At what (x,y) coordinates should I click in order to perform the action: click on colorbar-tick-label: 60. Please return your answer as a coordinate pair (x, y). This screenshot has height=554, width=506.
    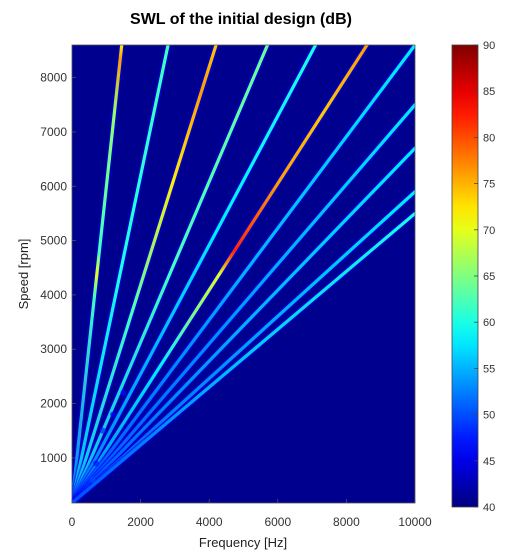
    Looking at the image, I should click on (489, 323).